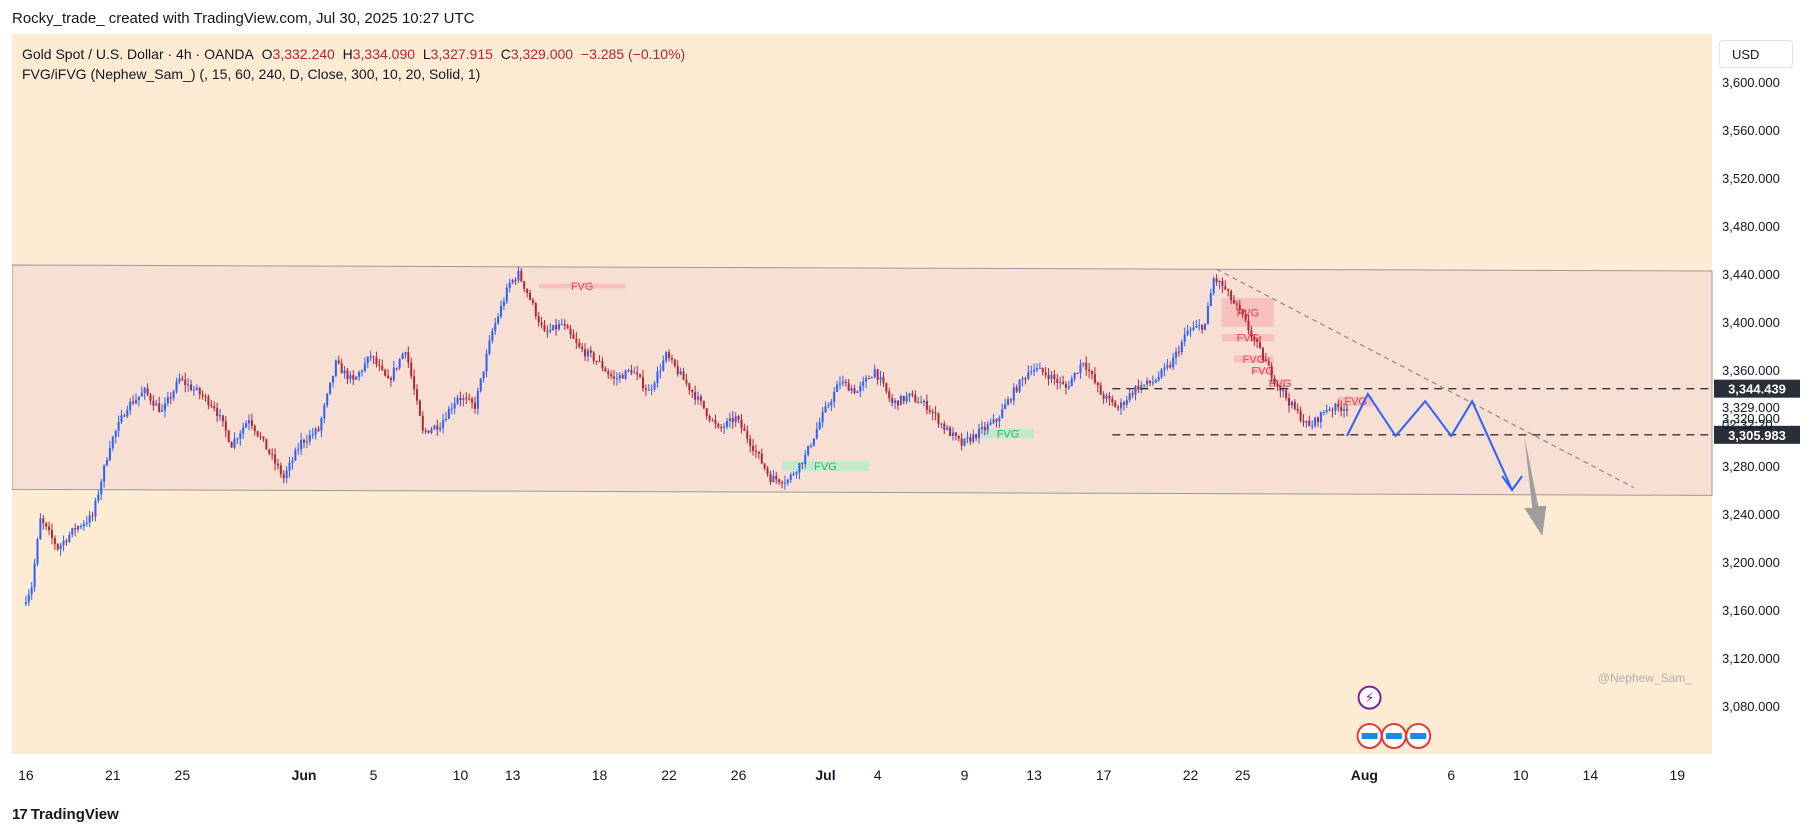 The image size is (1815, 837). I want to click on footer-brand: 17 TradingView, so click(65, 814).